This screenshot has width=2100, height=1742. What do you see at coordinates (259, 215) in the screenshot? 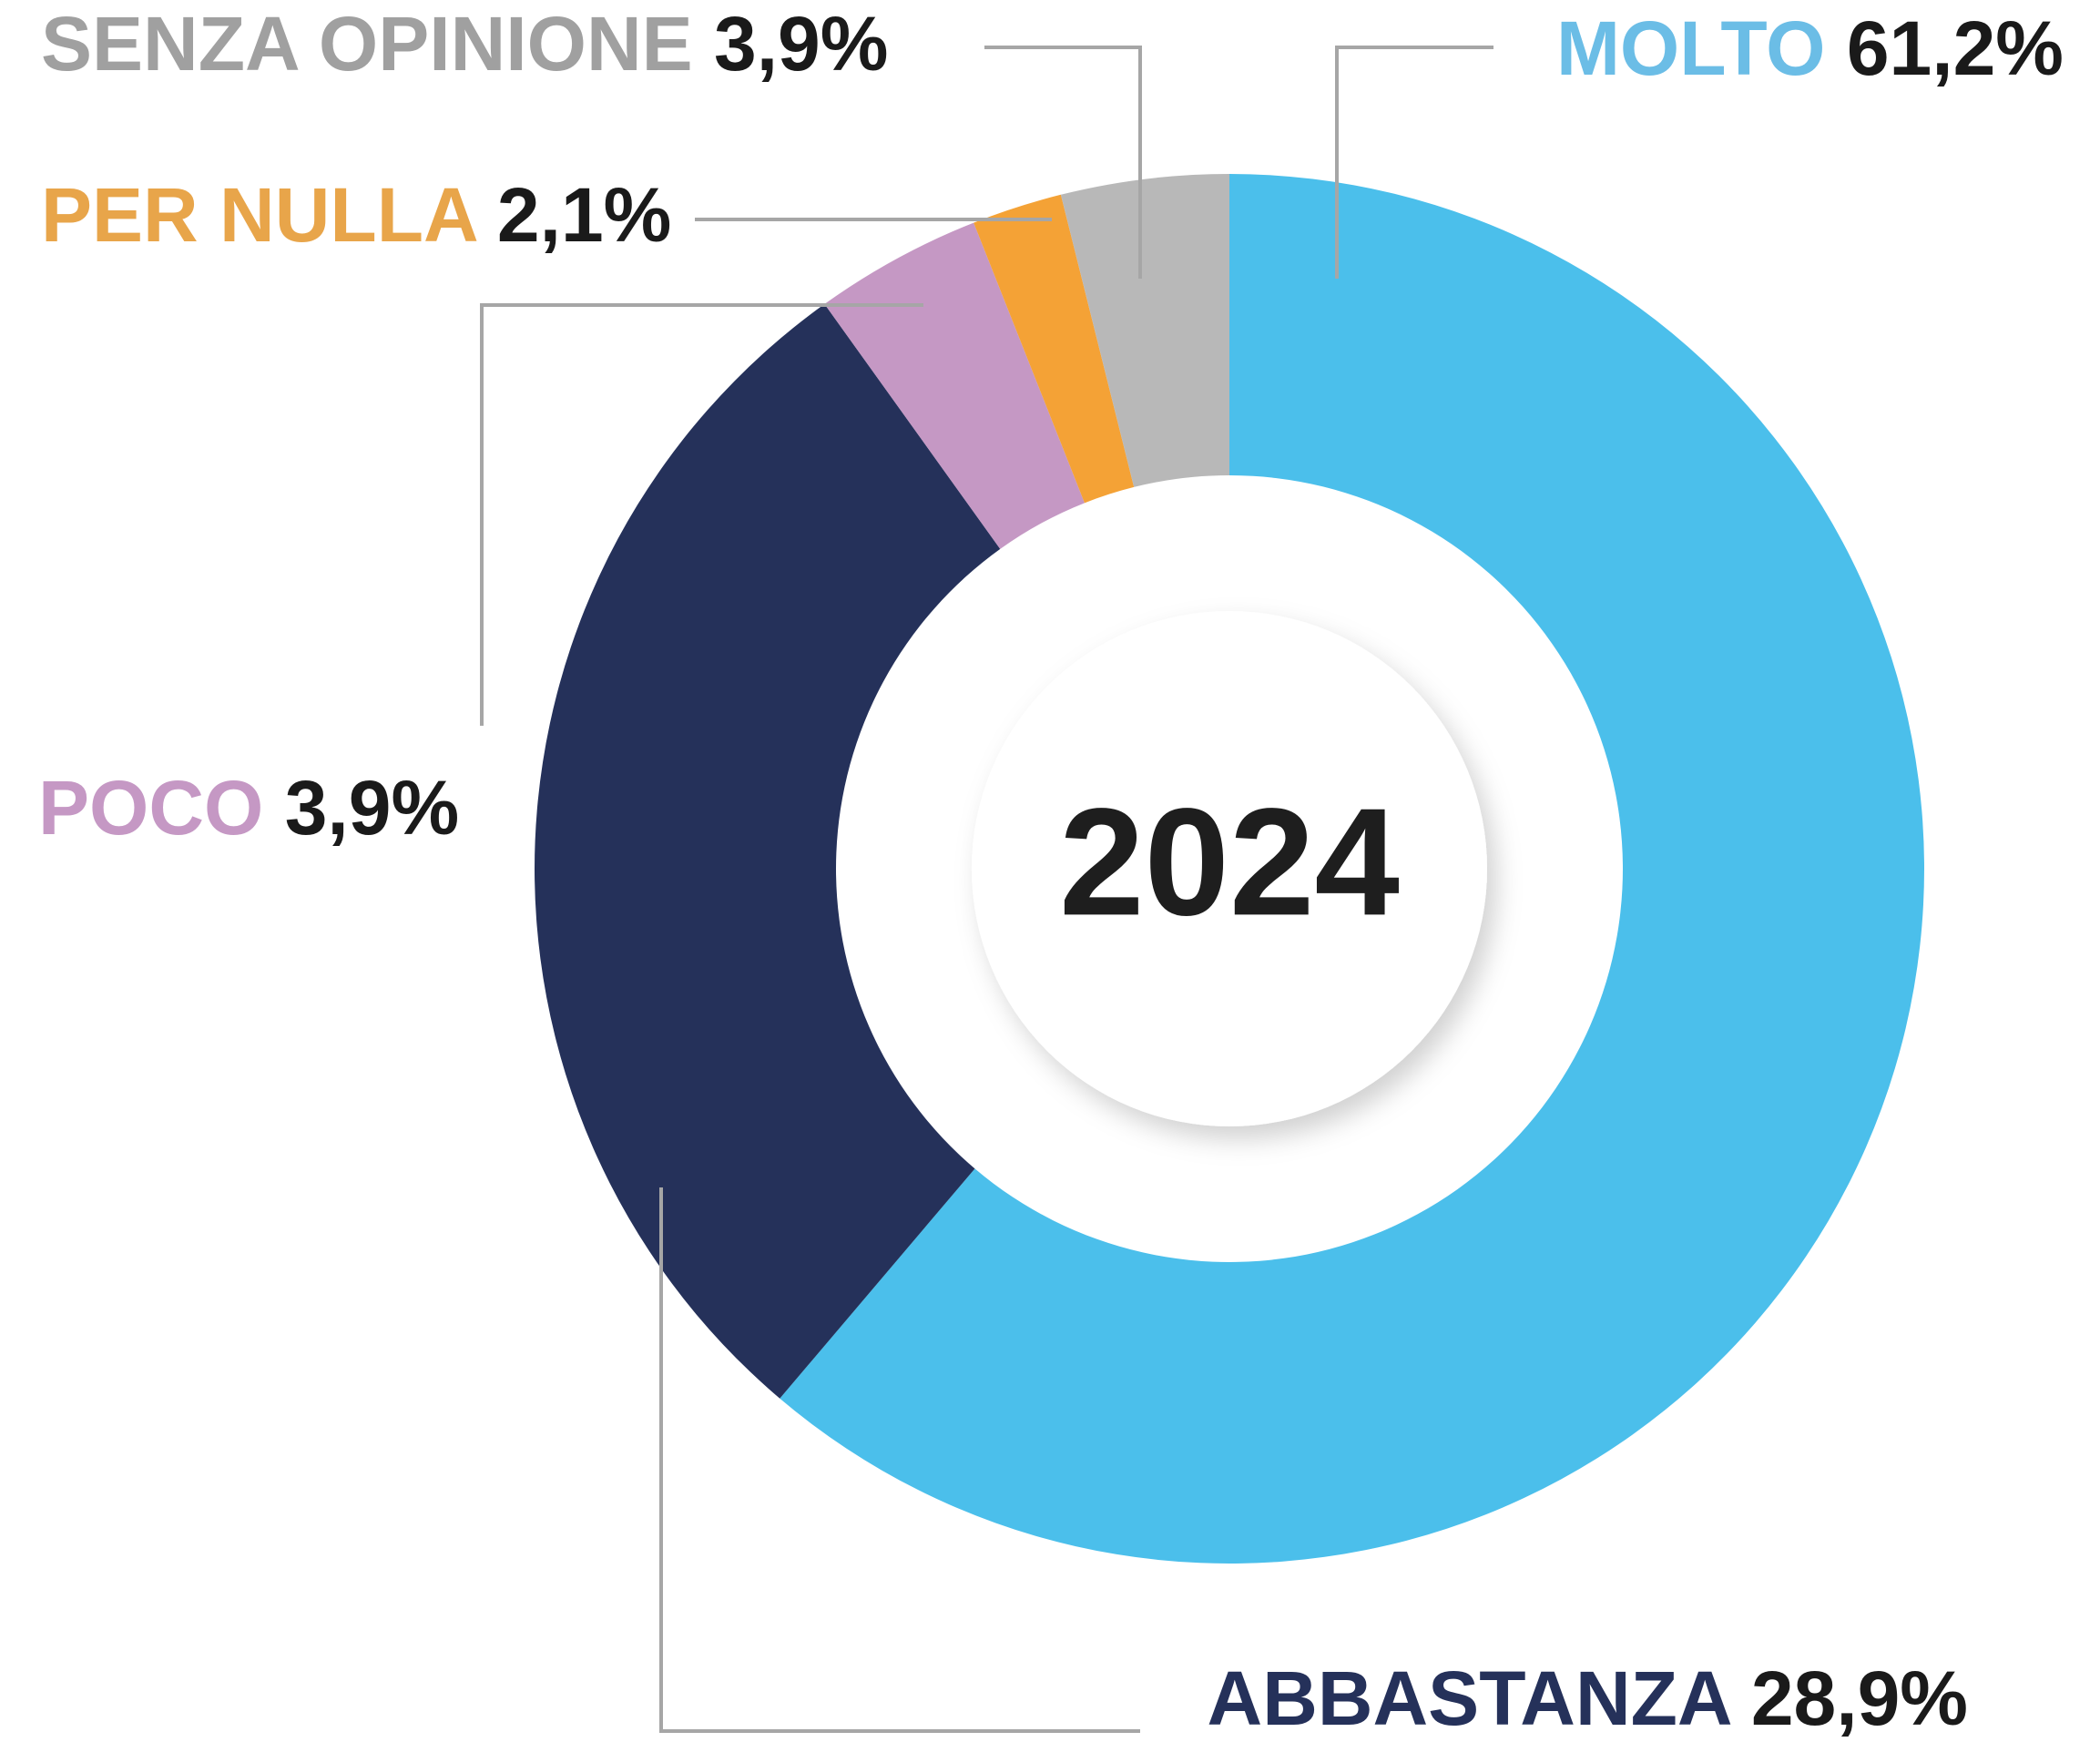
I see `category-name: PER NULLA` at bounding box center [259, 215].